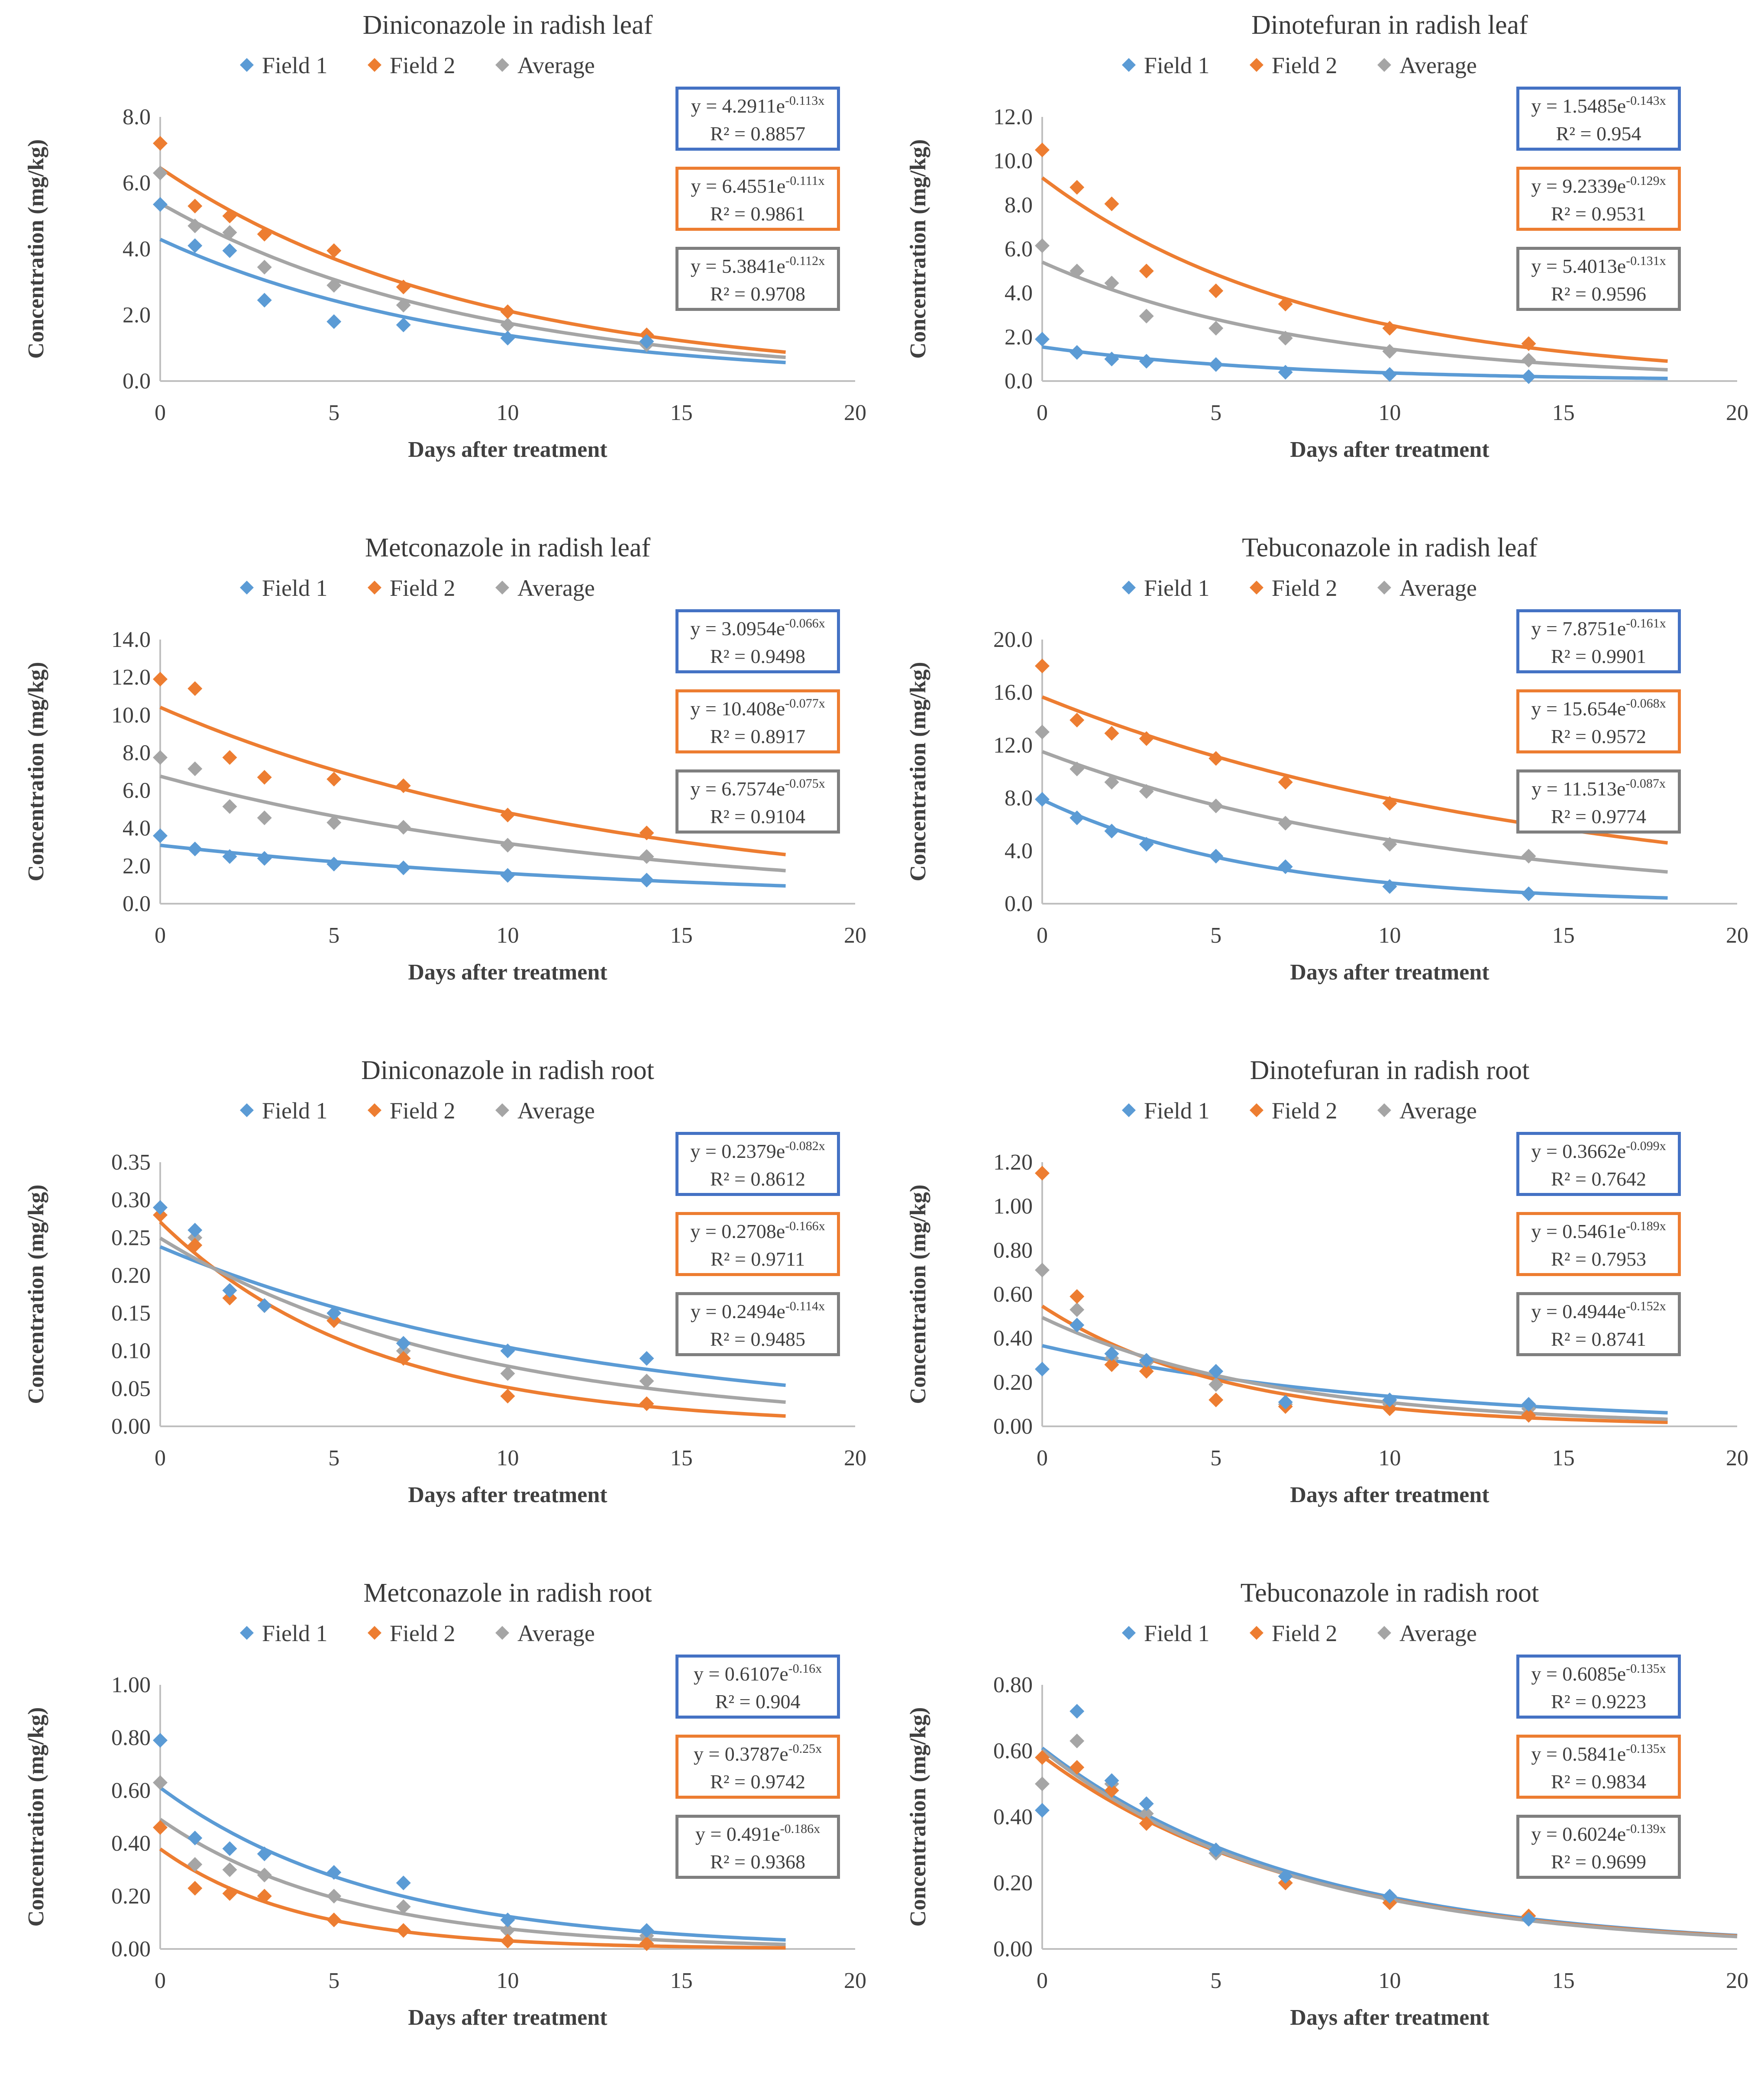 This screenshot has width=1764, height=2091. What do you see at coordinates (1578, 266) in the screenshot?
I see `equation-base: y = 5.4013e` at bounding box center [1578, 266].